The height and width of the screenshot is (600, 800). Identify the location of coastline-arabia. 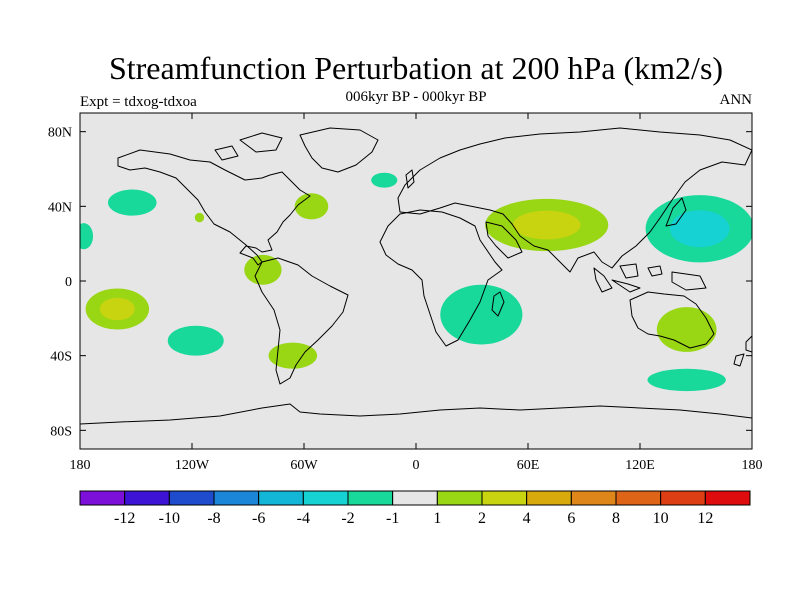
(504, 240).